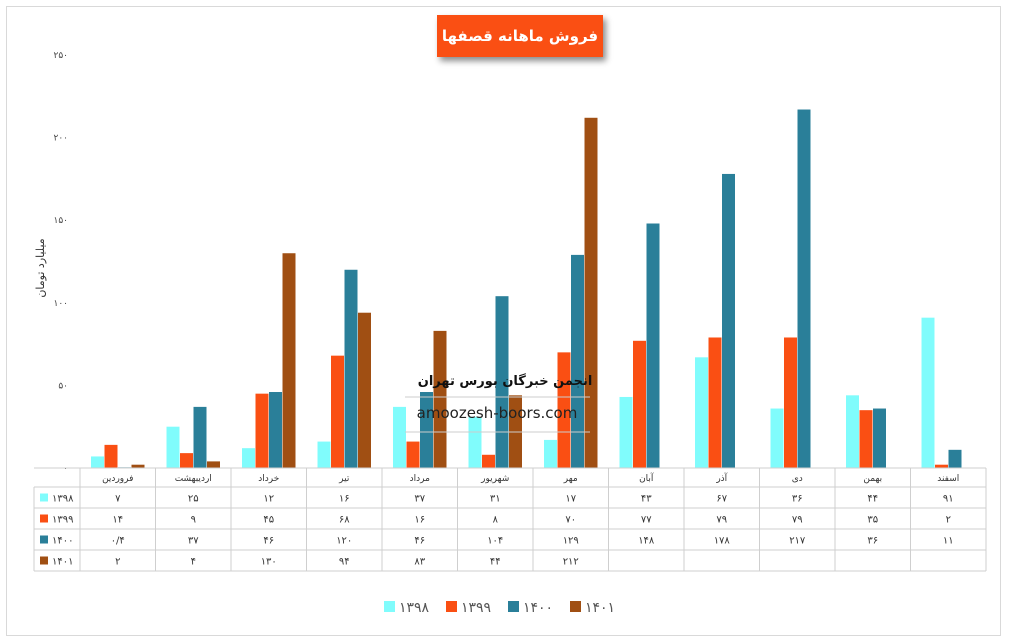  Describe the element at coordinates (948, 479) in the screenshot. I see `category-label: اسفند` at that location.